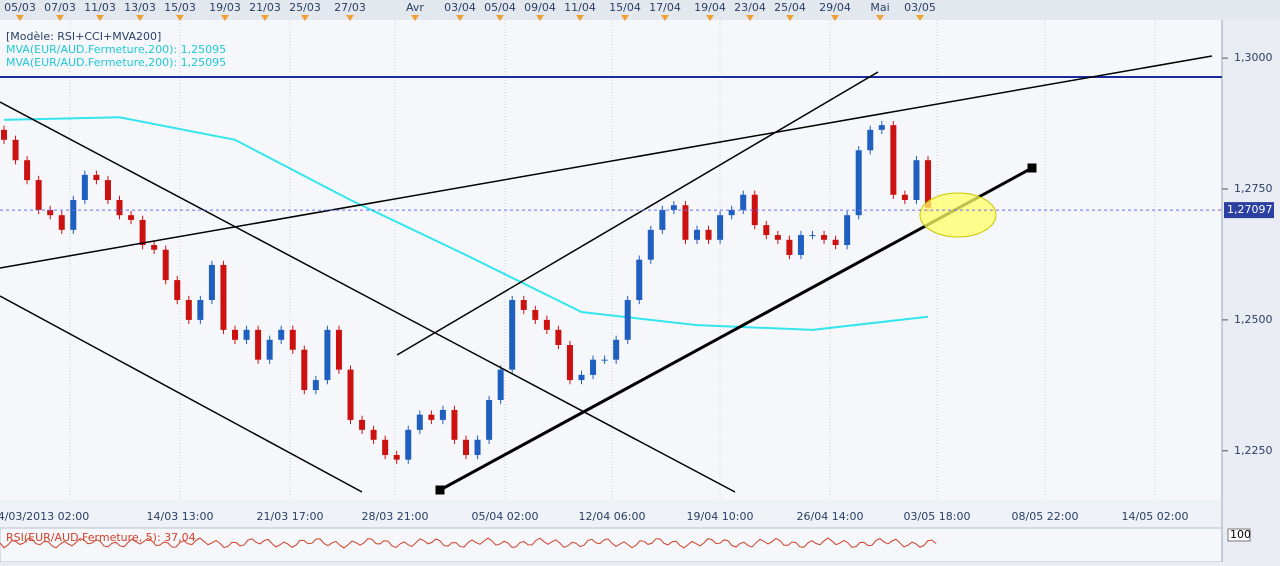 The image size is (1280, 566). What do you see at coordinates (44, 516) in the screenshot?
I see `bottom-axis-label: 04/03/2013 02:00` at bounding box center [44, 516].